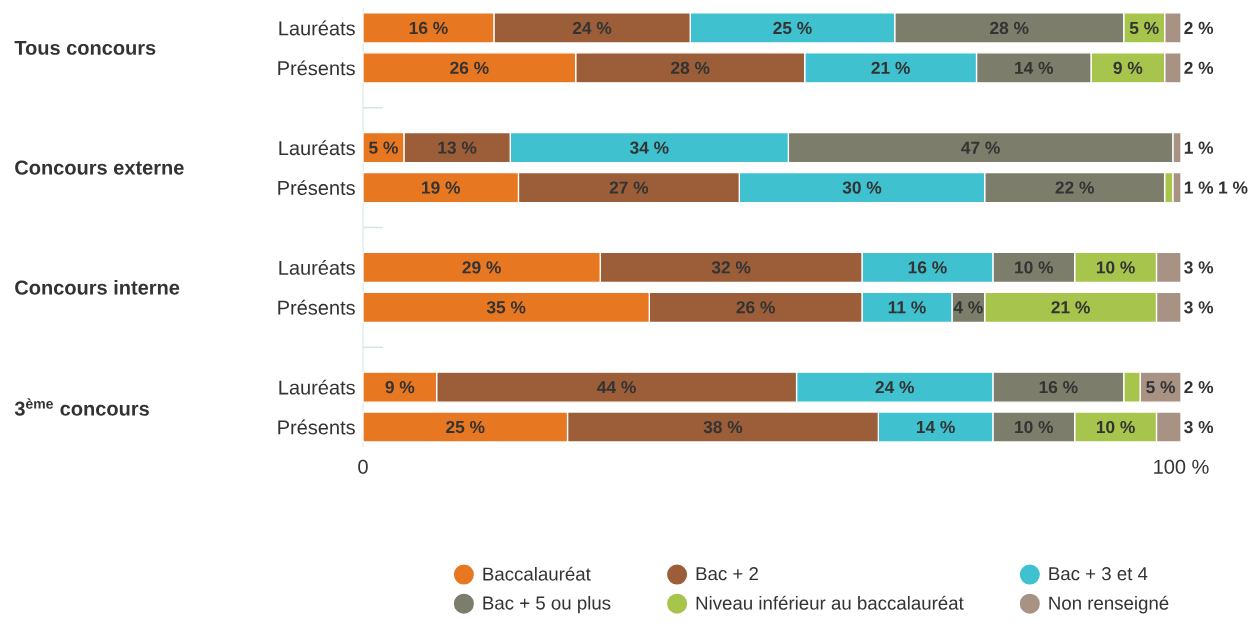 Image resolution: width=1251 pixels, height=641 pixels. Describe the element at coordinates (723, 427) in the screenshot. I see `data-label: 38 %` at that location.